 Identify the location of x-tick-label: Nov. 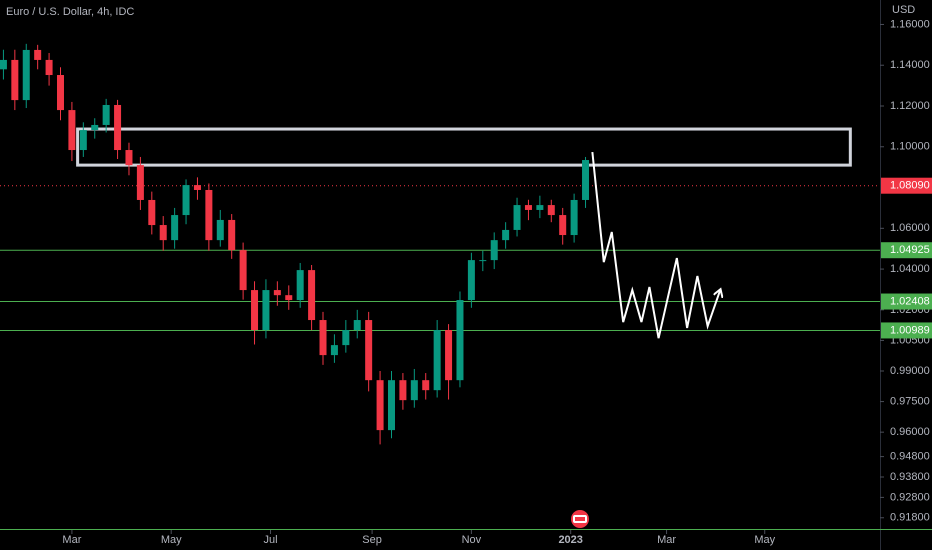
(472, 540).